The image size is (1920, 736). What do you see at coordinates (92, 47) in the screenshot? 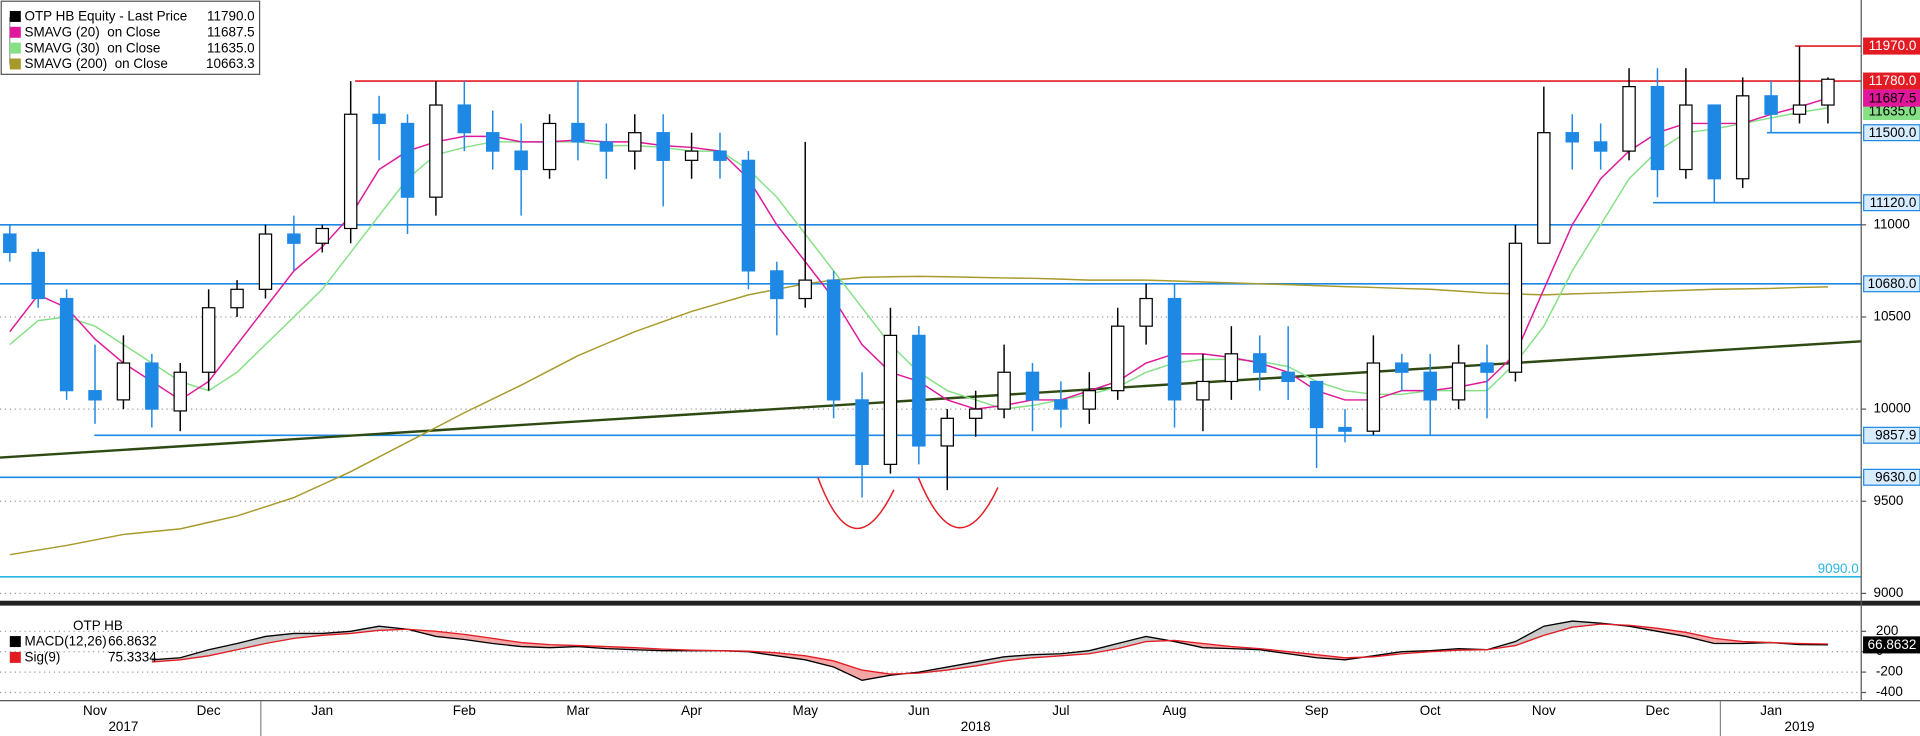
I see `legend-label: SMAVG (30) on Close` at bounding box center [92, 47].